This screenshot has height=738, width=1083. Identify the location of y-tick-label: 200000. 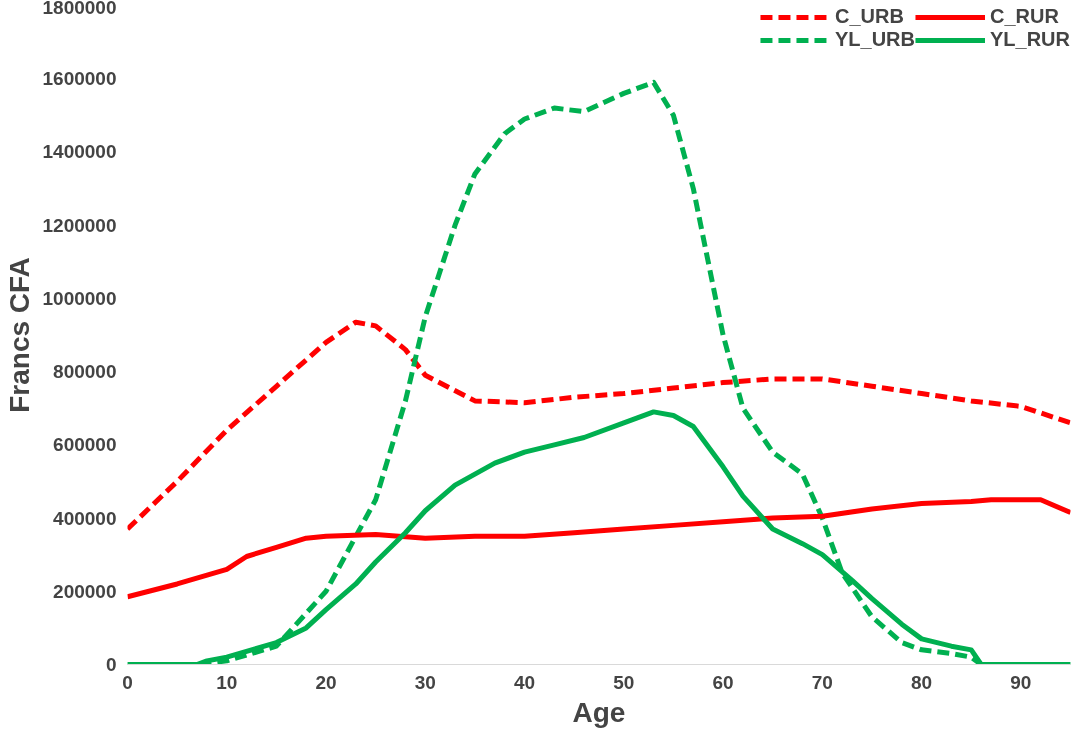
(85, 591).